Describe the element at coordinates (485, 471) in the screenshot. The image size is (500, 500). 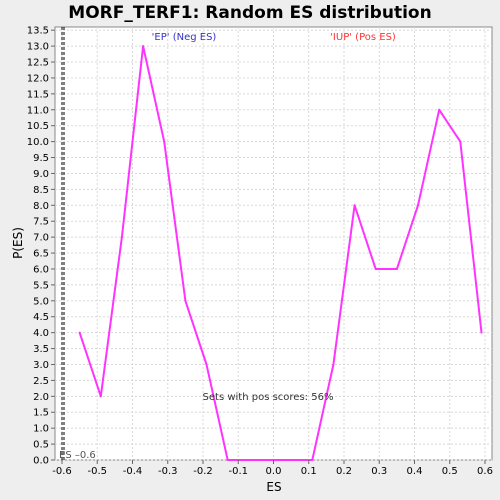
I see `x-tick-label: 0.6` at that location.